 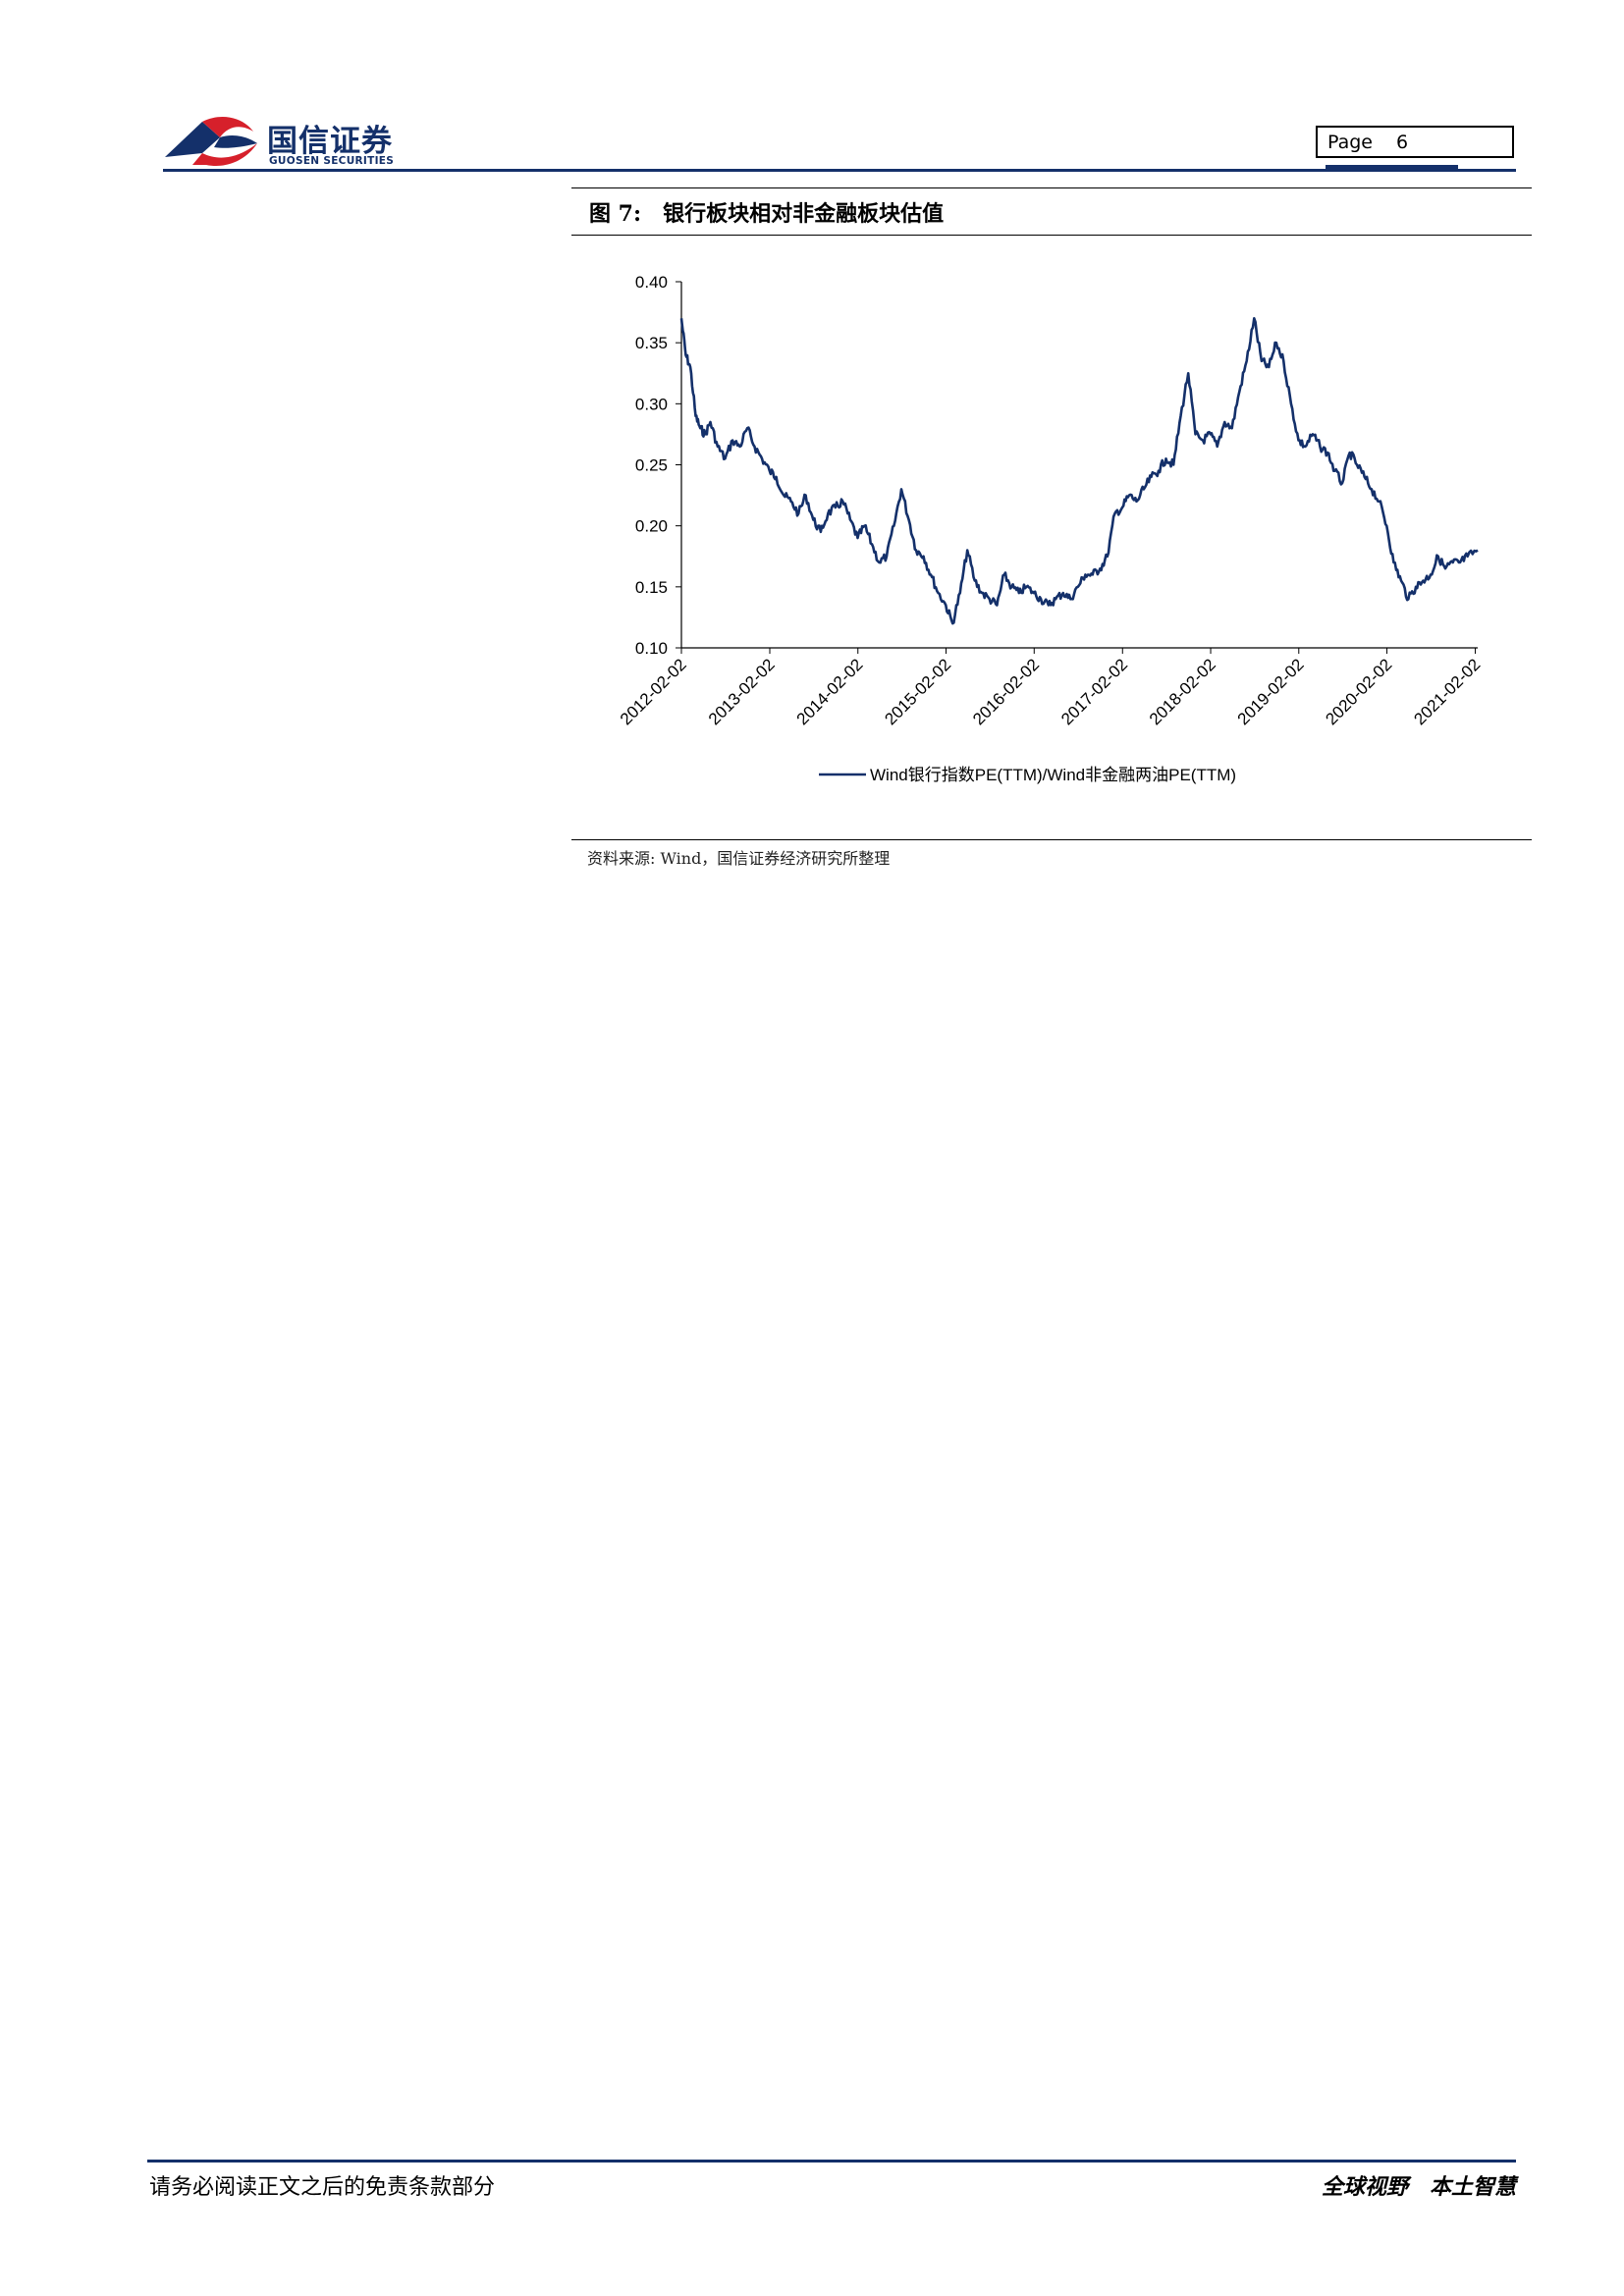 What do you see at coordinates (1415, 142) in the screenshot?
I see `page-indicator: Page 6` at bounding box center [1415, 142].